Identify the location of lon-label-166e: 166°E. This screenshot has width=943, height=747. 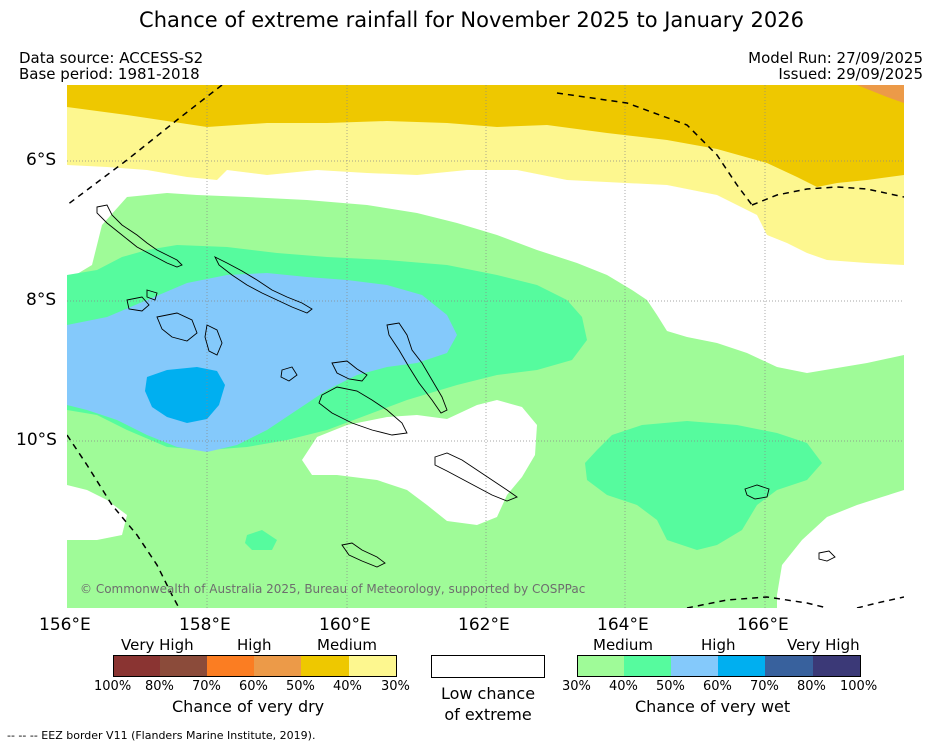
(763, 625).